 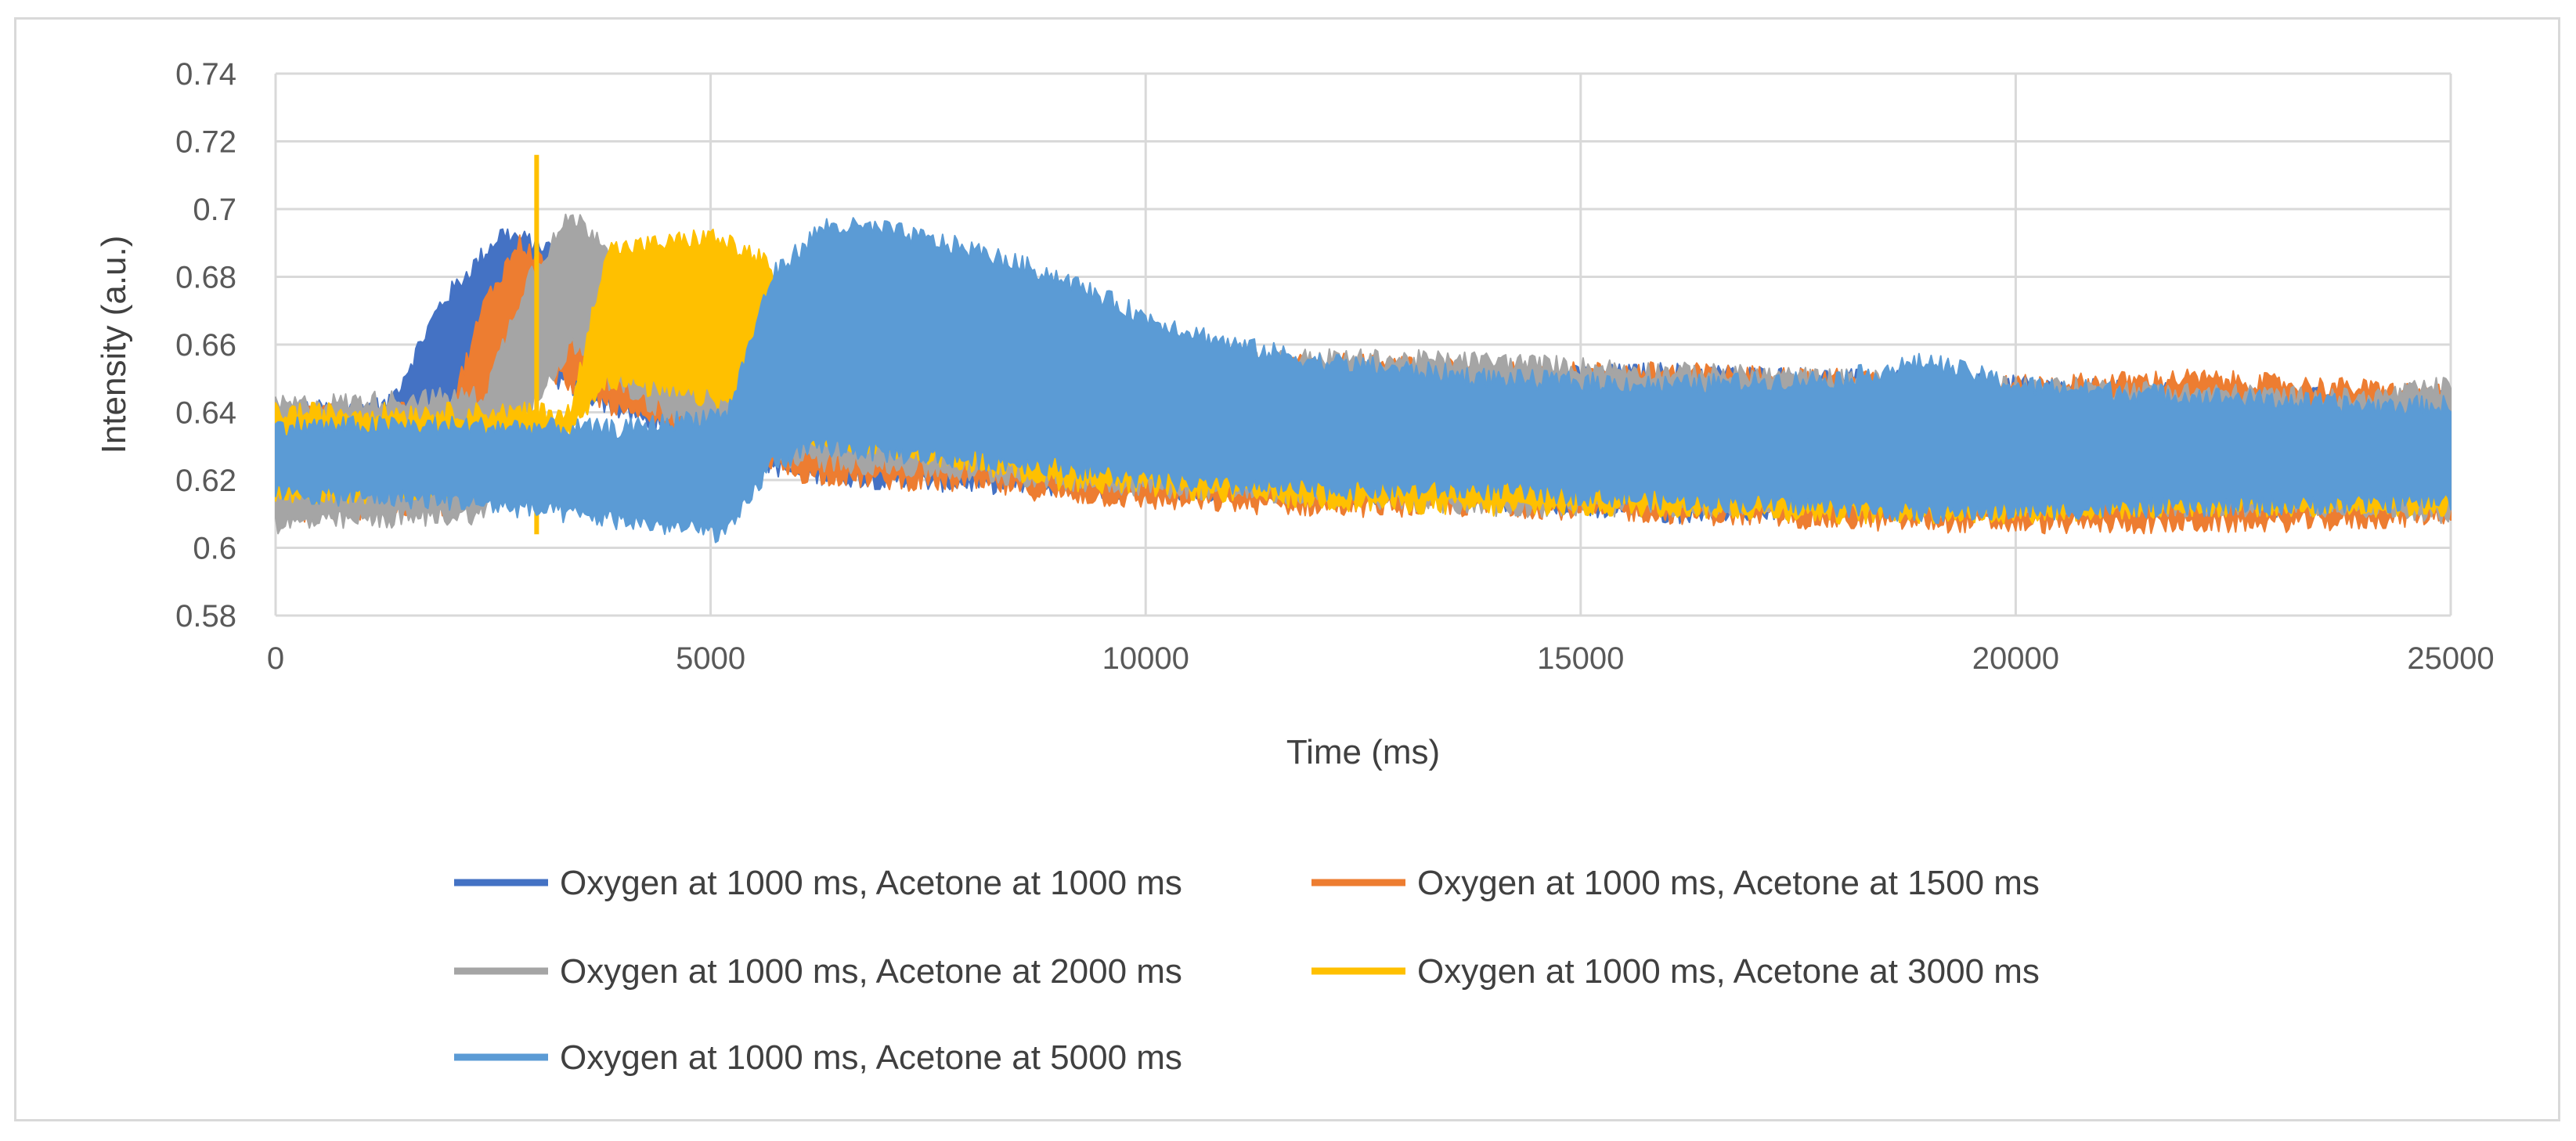 I want to click on y-tick-label: 0.64, so click(x=206, y=413).